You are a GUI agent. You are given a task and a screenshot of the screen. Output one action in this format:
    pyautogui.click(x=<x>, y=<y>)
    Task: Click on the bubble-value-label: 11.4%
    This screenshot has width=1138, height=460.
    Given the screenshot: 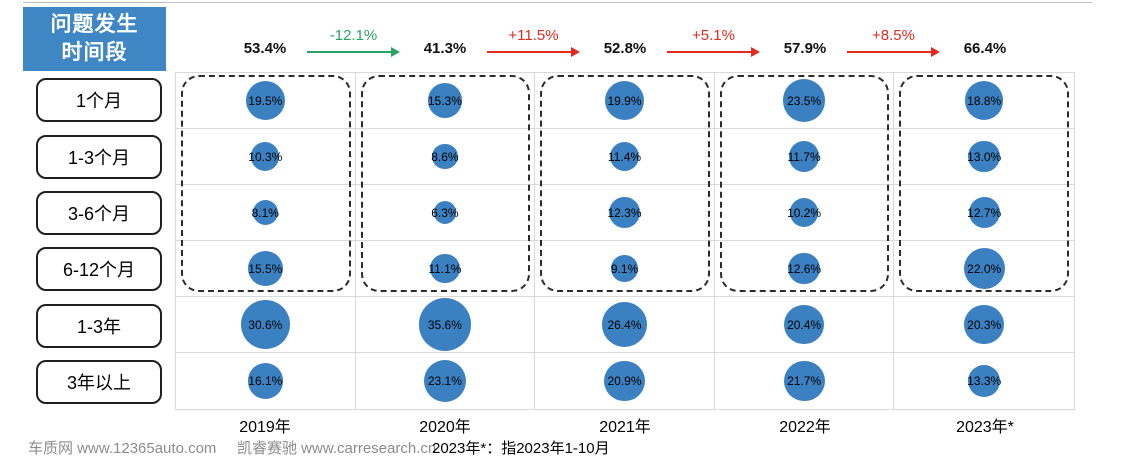 What is the action you would take?
    pyautogui.click(x=624, y=156)
    